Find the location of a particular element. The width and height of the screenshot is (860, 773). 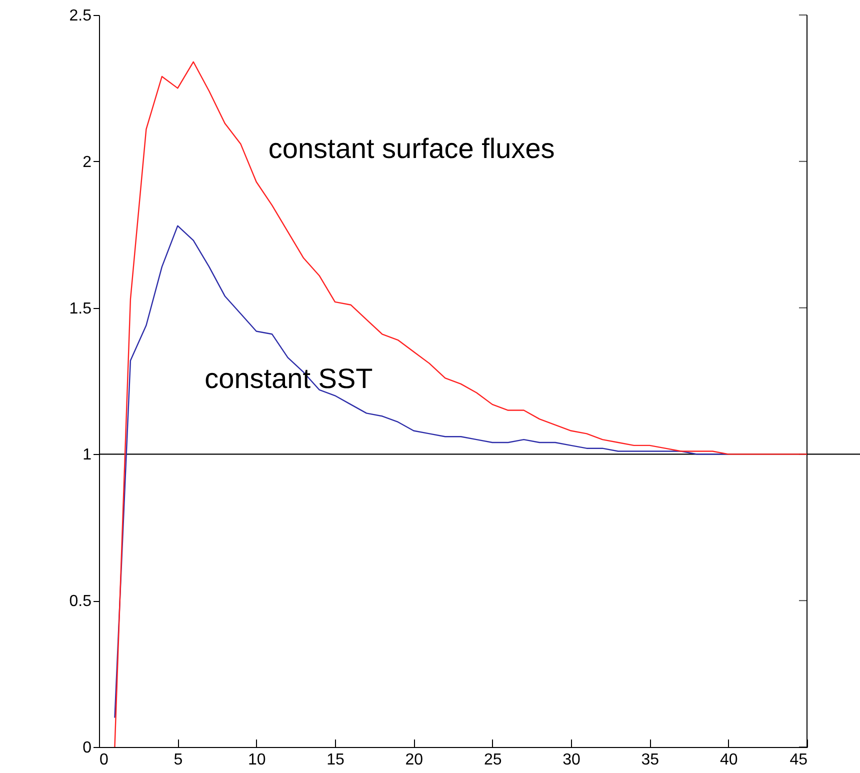

y-tick-label: 0.5 is located at coordinates (80, 601).